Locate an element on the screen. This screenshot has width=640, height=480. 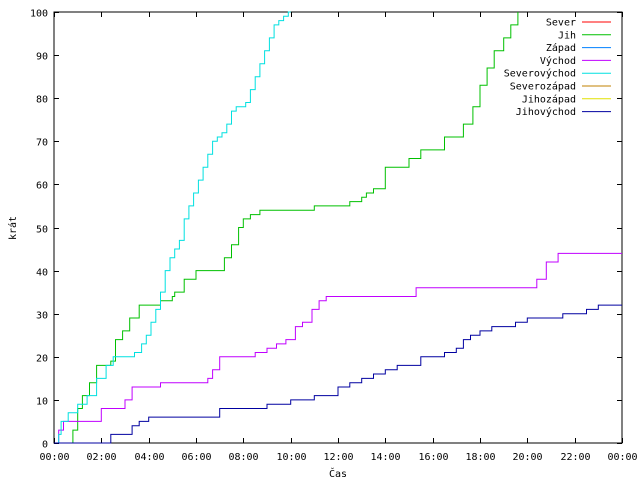
legend-label: Sever is located at coordinates (561, 23).